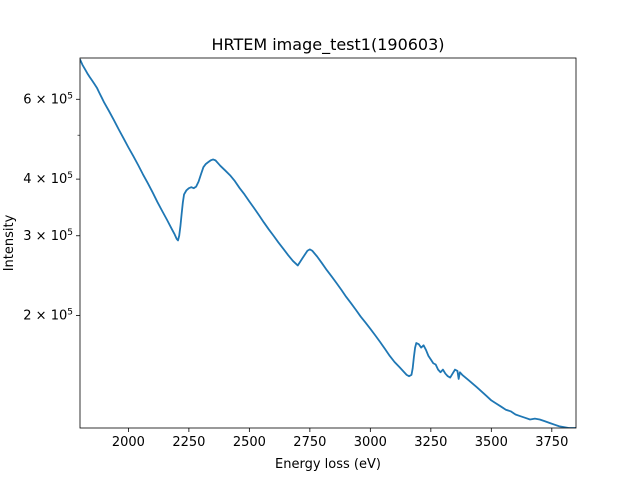 This screenshot has width=640, height=480. I want to click on y-tick-label: 6 × 105, so click(48, 99).